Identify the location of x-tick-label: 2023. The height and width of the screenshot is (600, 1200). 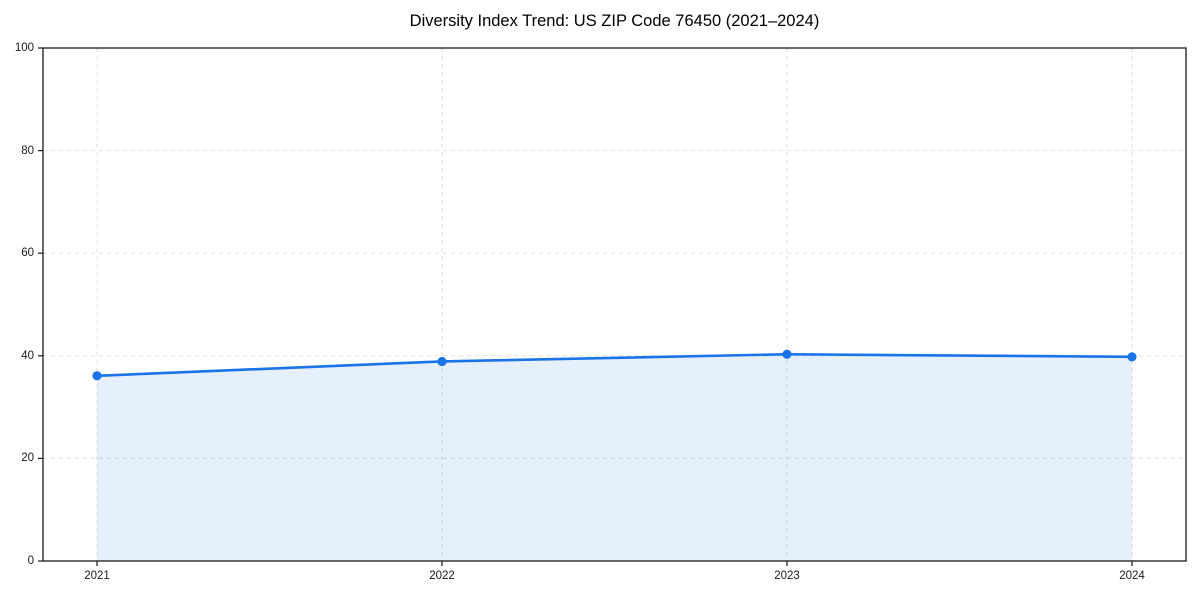
(787, 576).